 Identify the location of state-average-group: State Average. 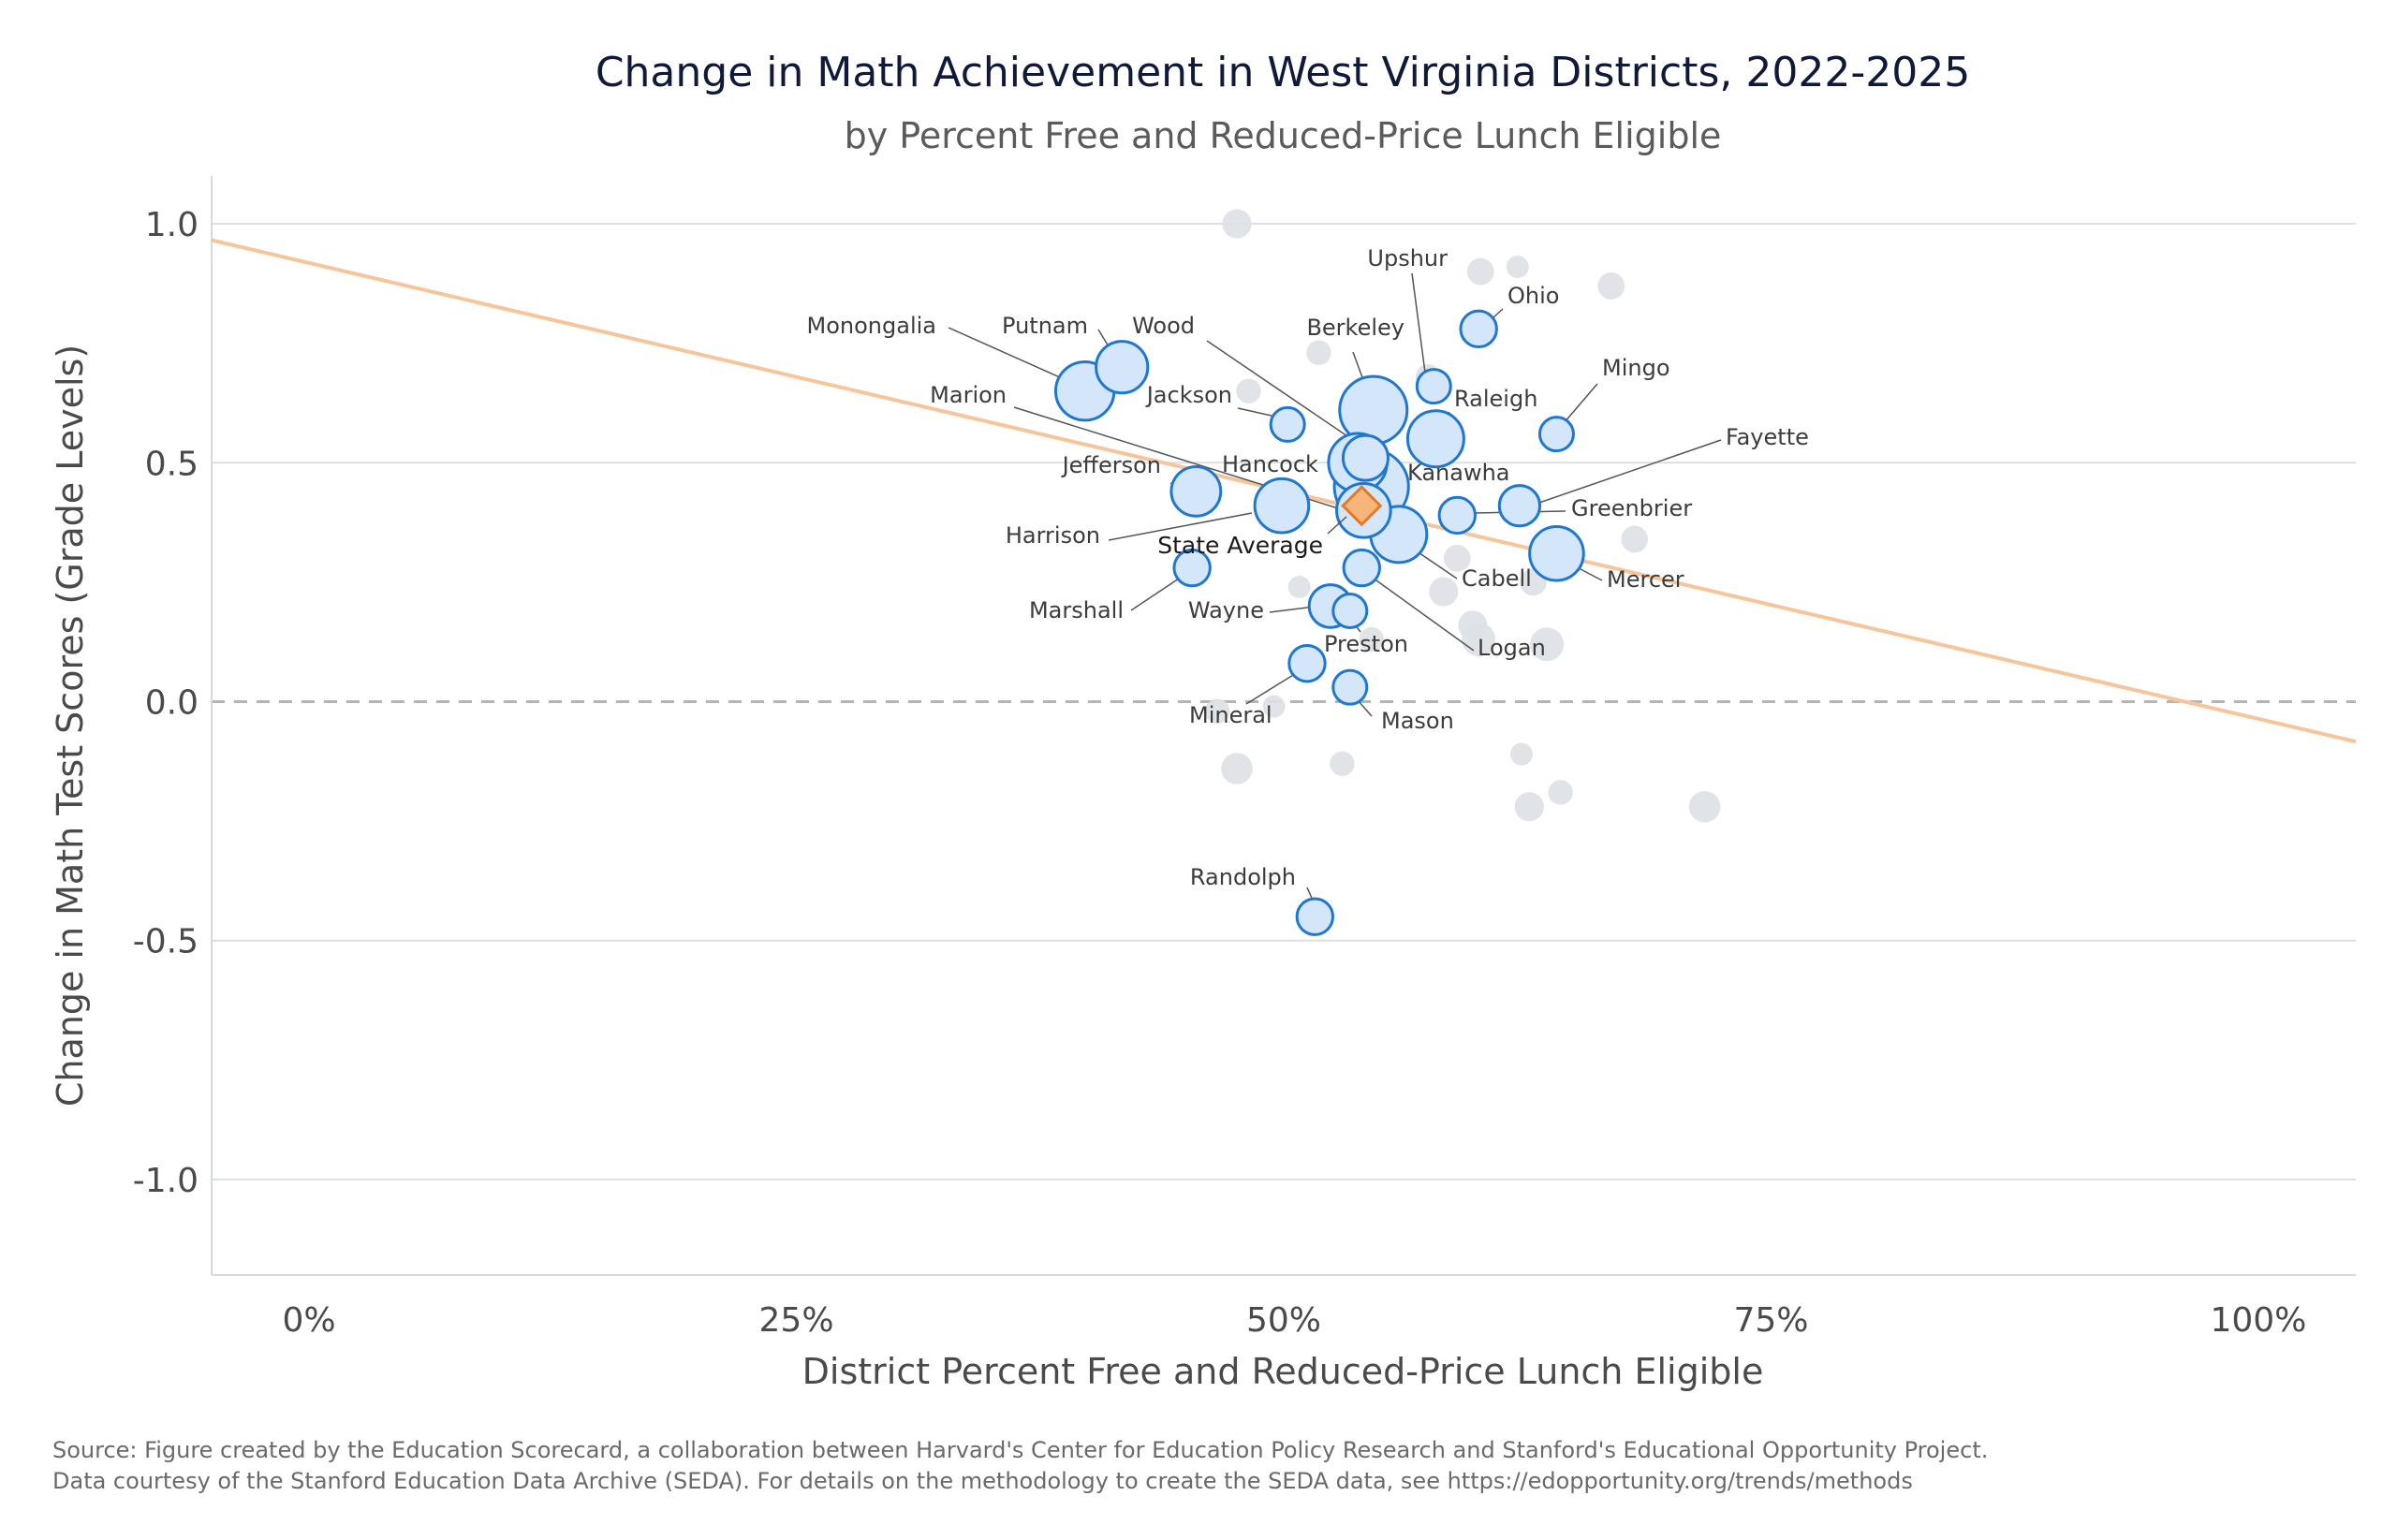
(1270, 522).